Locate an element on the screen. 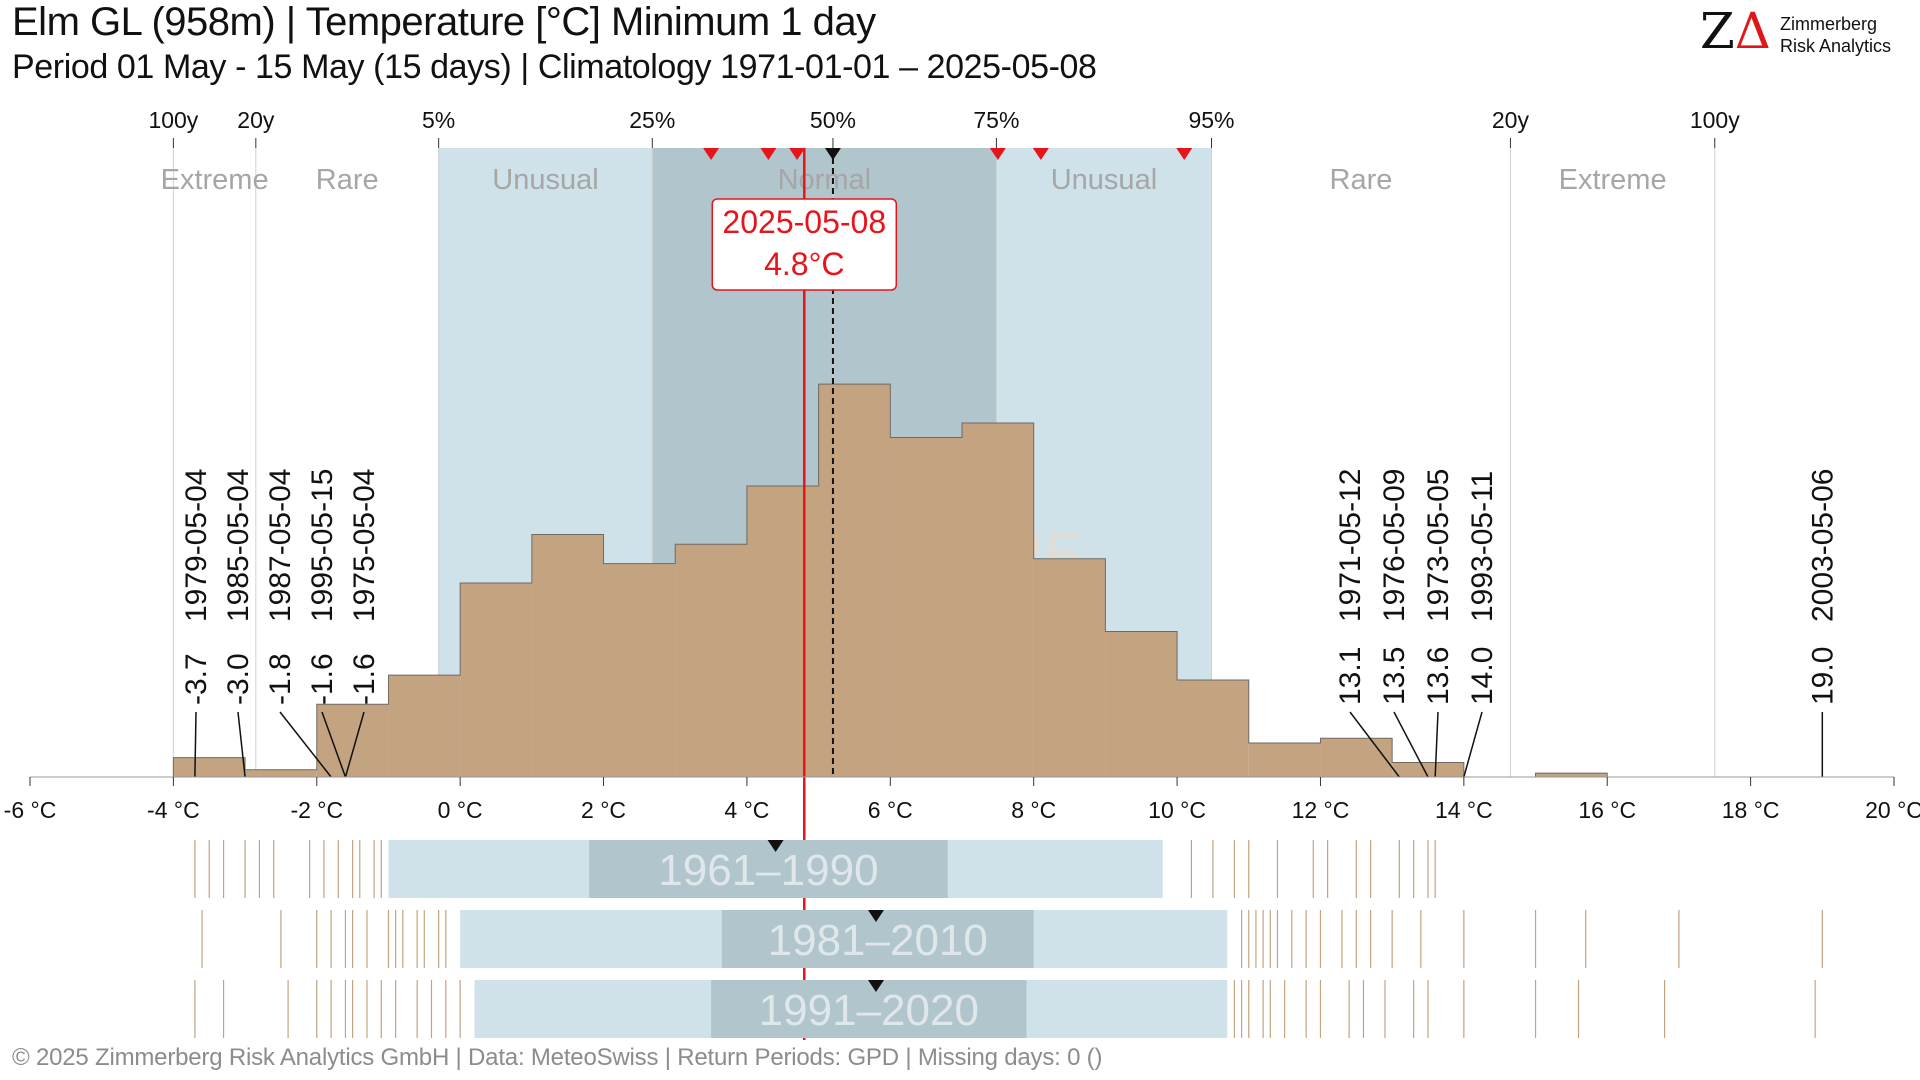 The width and height of the screenshot is (1920, 1080). x-axis-tick-label: 2 °C is located at coordinates (603, 810).